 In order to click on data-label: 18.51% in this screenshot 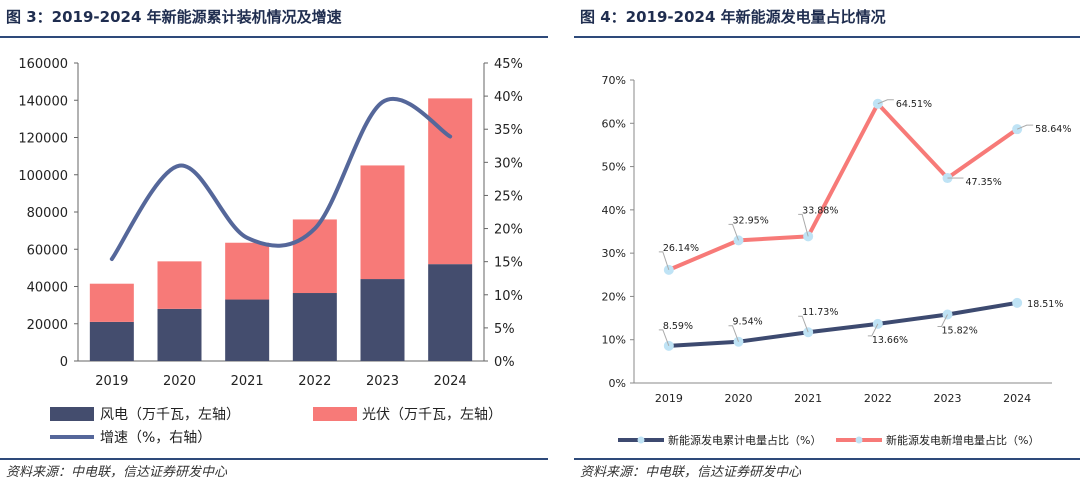, I will do `click(1045, 304)`.